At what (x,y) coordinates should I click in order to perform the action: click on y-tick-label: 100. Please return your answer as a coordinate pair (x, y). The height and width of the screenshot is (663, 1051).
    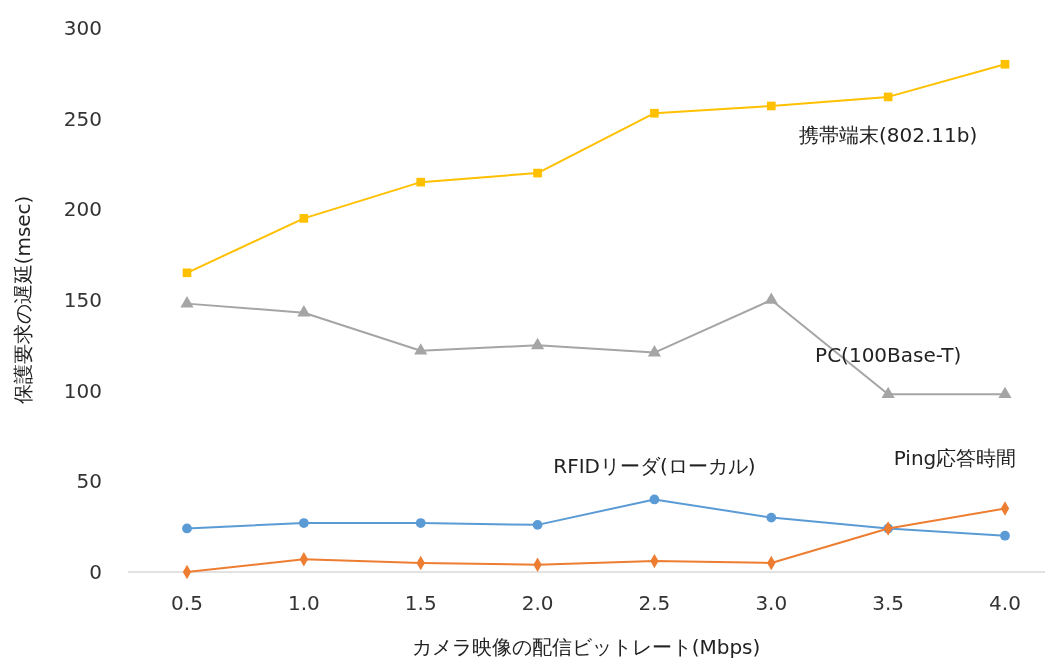
    Looking at the image, I should click on (82, 390).